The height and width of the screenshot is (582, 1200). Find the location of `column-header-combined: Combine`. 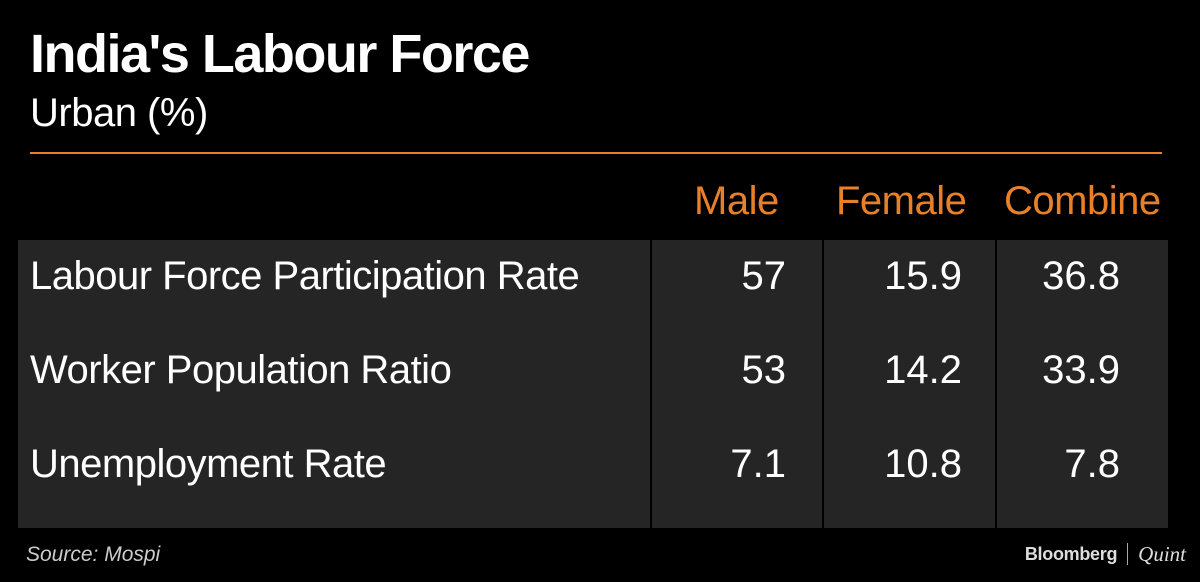

column-header-combined: Combine is located at coordinates (1082, 201).